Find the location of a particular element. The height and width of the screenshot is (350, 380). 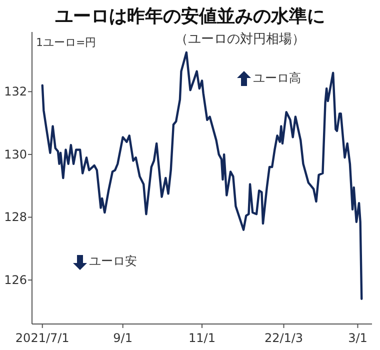

chart-title: ユーロは昨年の安値並みの水準に is located at coordinates (190, 16).